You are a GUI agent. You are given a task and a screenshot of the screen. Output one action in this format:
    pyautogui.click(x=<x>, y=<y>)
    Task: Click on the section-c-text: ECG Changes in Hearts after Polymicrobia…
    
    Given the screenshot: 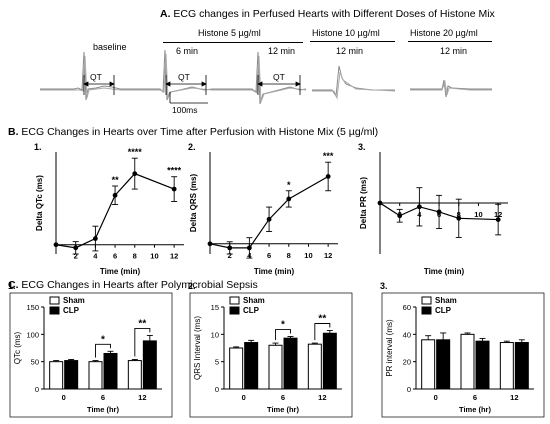 What is the action you would take?
    pyautogui.click(x=139, y=285)
    